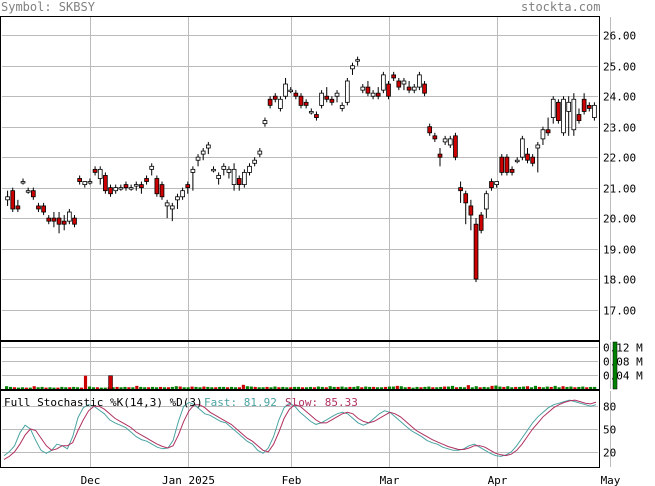  Describe the element at coordinates (619, 128) in the screenshot. I see `price-tick-label: 23.00` at that location.